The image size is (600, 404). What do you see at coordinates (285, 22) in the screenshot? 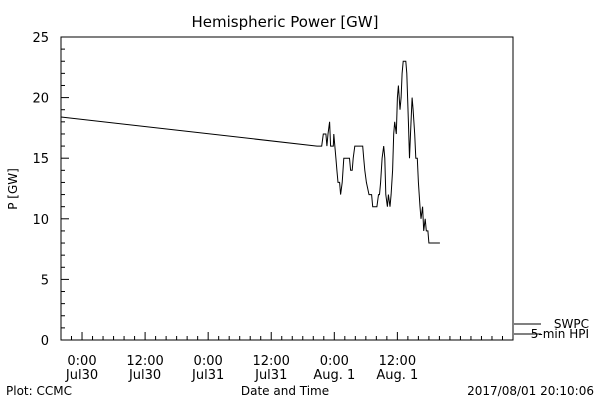
I see `chart-title: Hemispheric Power [GW]` at bounding box center [285, 22].